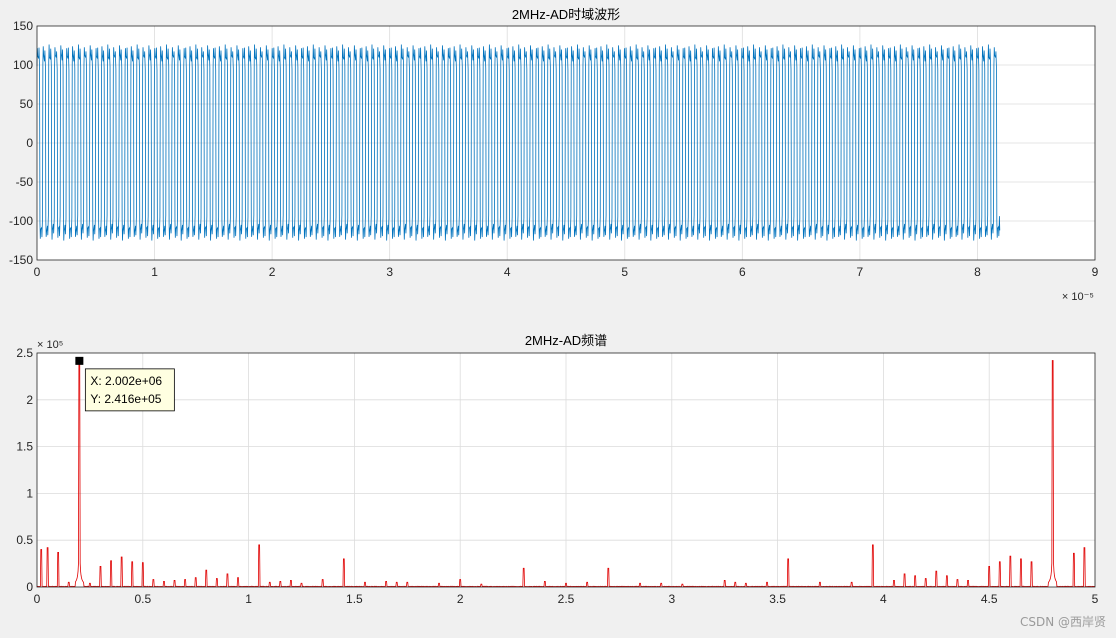 The image size is (1116, 638). I want to click on time-y-tick-label: -150, so click(21, 260).